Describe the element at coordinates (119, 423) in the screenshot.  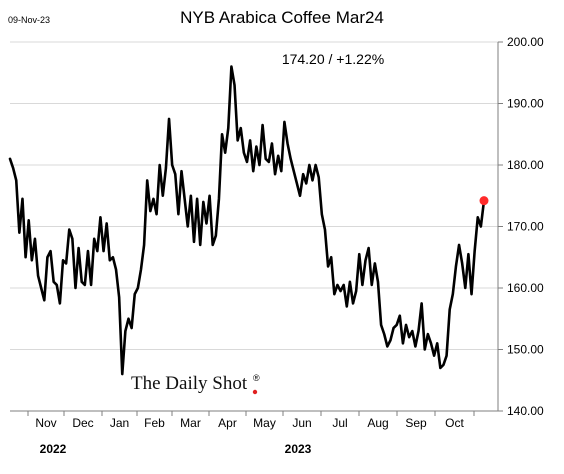
I see `x-tick-label: Jan` at that location.